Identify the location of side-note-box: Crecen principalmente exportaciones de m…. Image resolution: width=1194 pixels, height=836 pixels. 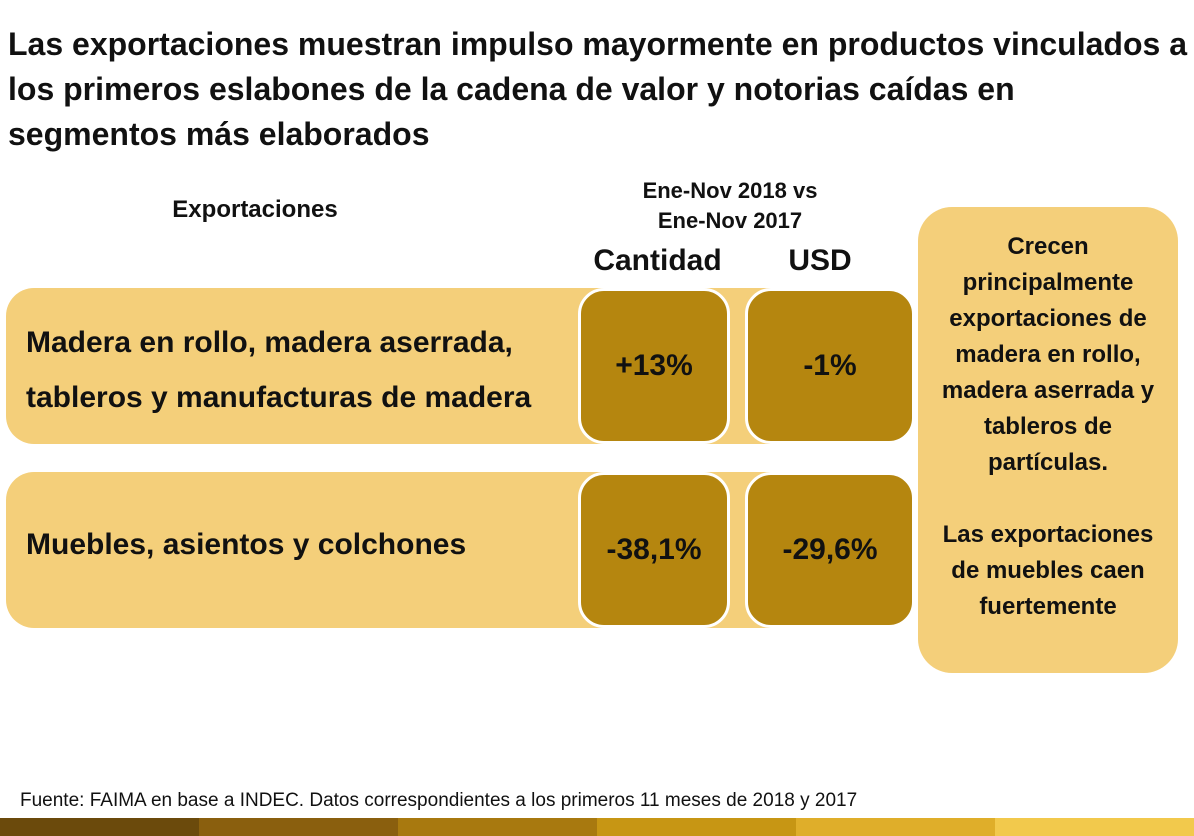
(1048, 440).